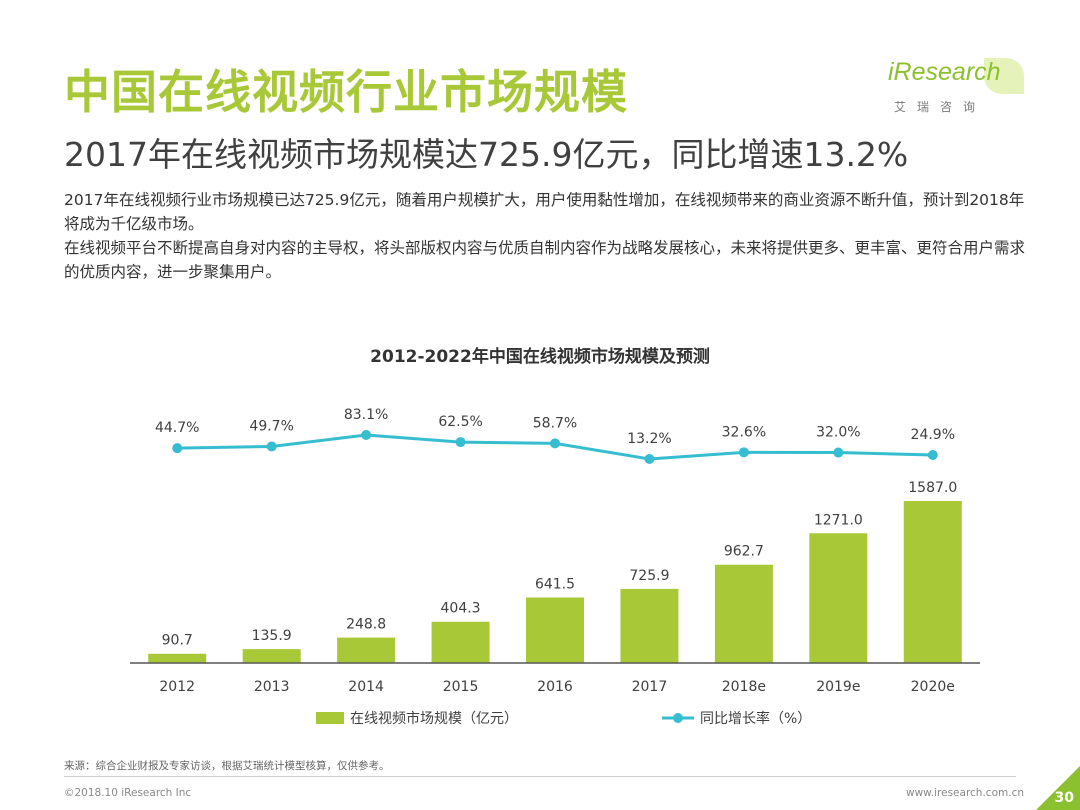  Describe the element at coordinates (366, 687) in the screenshot. I see `x-tick-label: 2014` at that location.